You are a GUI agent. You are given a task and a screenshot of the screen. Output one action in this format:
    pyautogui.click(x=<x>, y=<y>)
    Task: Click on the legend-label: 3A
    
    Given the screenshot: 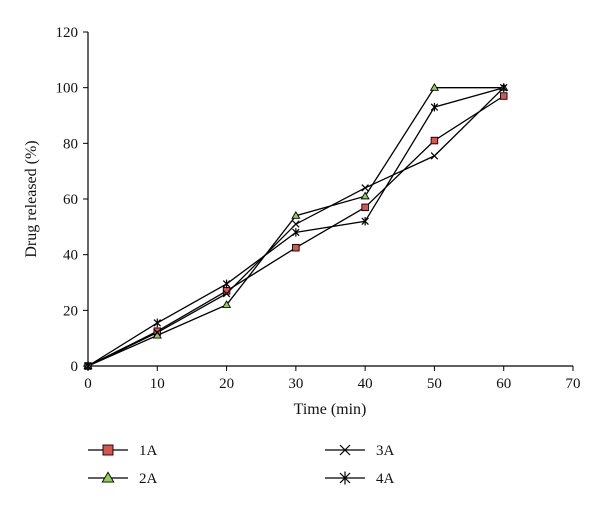 What is the action you would take?
    pyautogui.click(x=385, y=451)
    